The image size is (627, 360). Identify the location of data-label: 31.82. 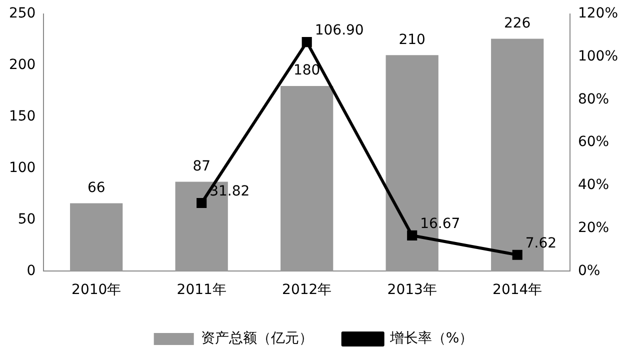
(230, 192).